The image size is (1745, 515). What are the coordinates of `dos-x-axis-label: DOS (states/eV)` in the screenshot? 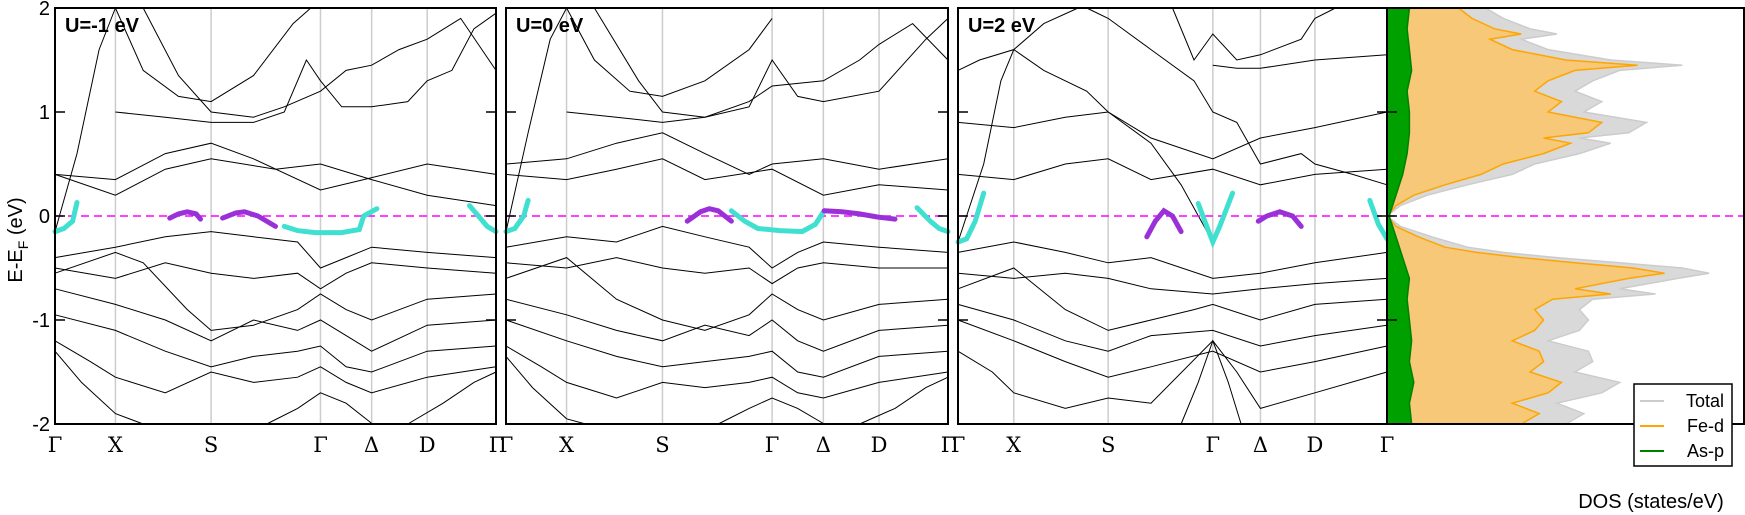 It's located at (1651, 502).